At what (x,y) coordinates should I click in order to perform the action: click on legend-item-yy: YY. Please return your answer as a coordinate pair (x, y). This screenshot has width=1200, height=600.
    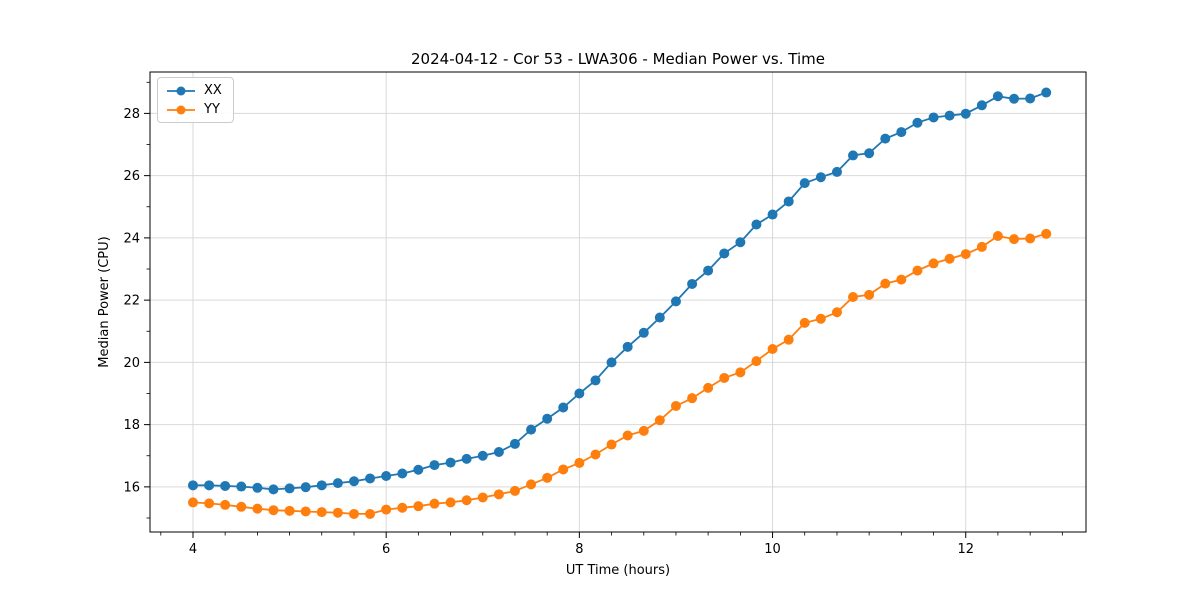
    Looking at the image, I should click on (194, 109).